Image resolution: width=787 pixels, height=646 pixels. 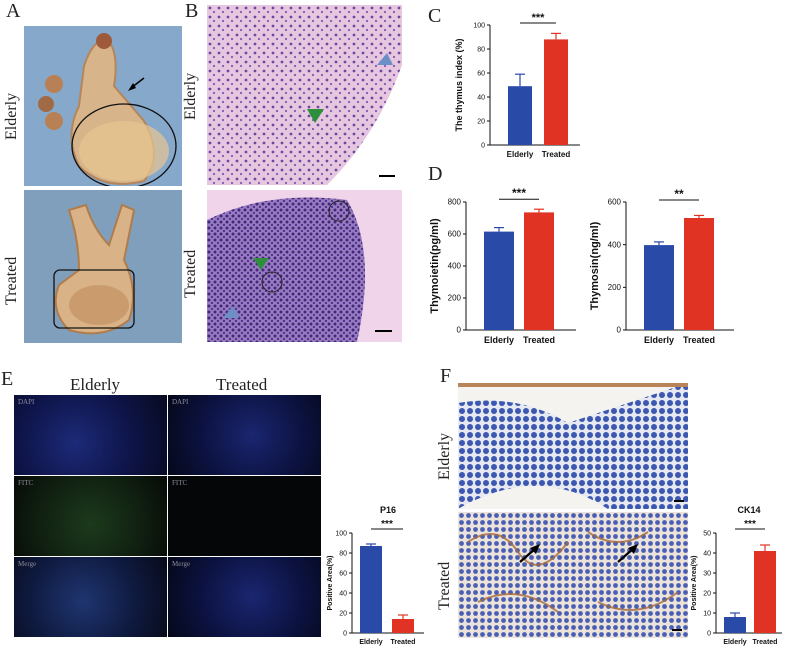 What do you see at coordinates (679, 194) in the screenshot?
I see `significance-marker: **` at bounding box center [679, 194].